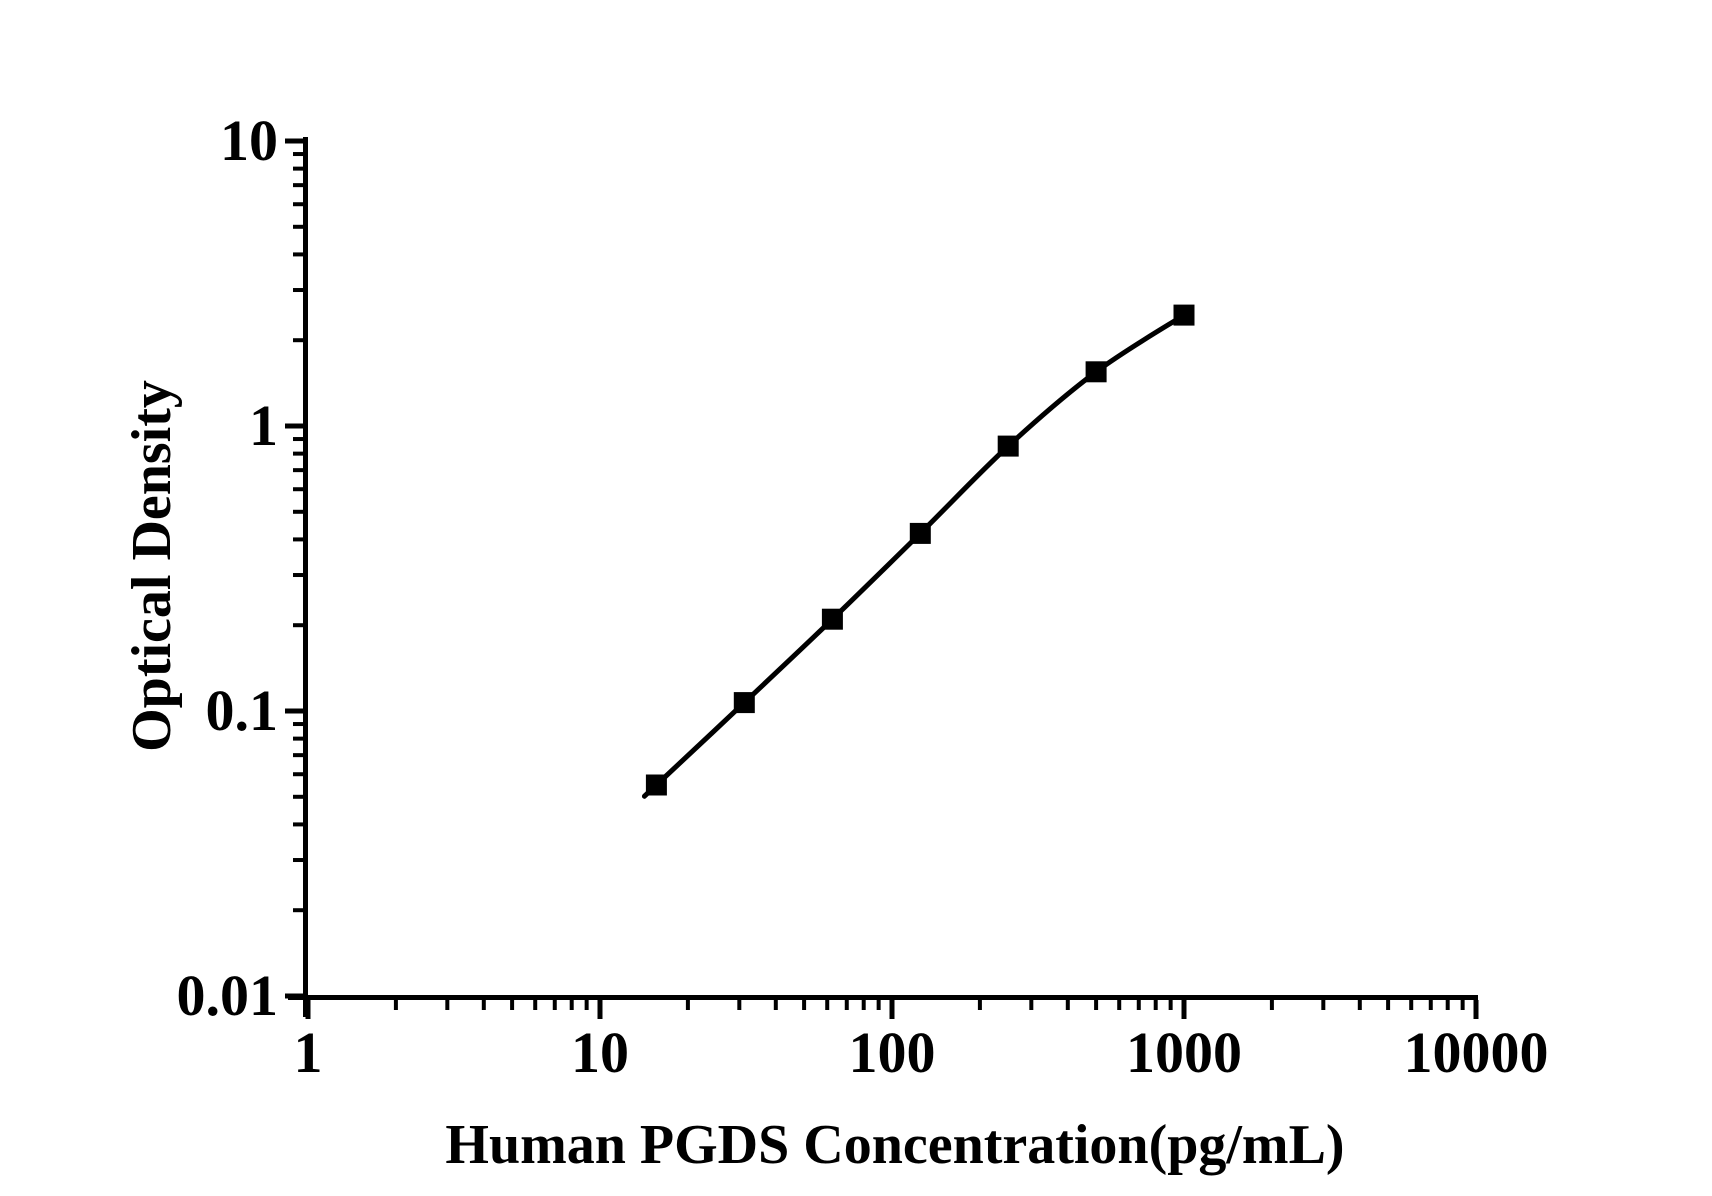 This screenshot has width=1712, height=1196. I want to click on y-tick-label: 1, so click(263, 425).